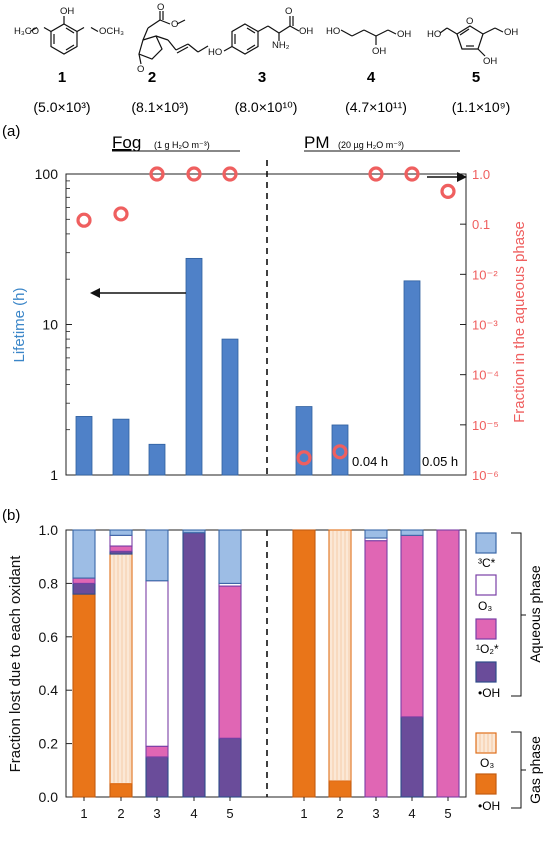 The height and width of the screenshot is (850, 560). Describe the element at coordinates (481, 107) in the screenshot. I see `henry-constant: (1.1×10⁹)` at that location.